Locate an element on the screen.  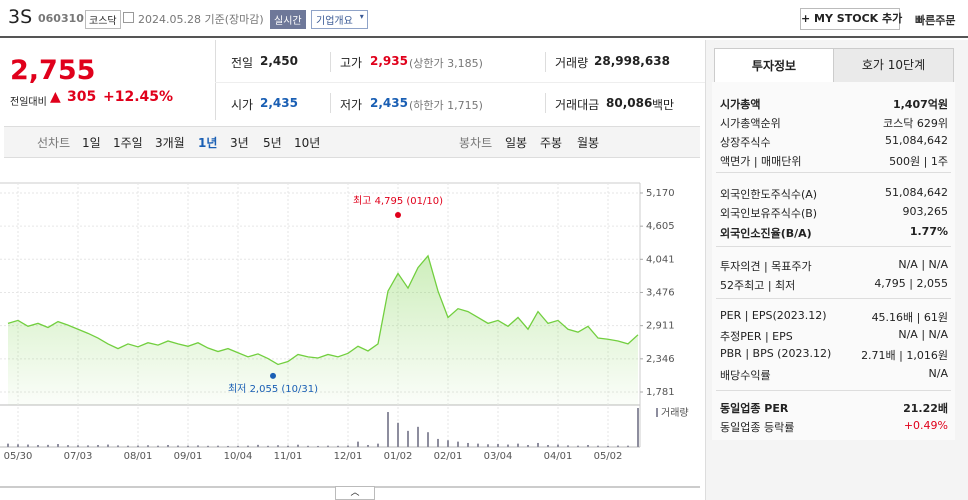
collapse-button: ︿ is located at coordinates (355, 493).